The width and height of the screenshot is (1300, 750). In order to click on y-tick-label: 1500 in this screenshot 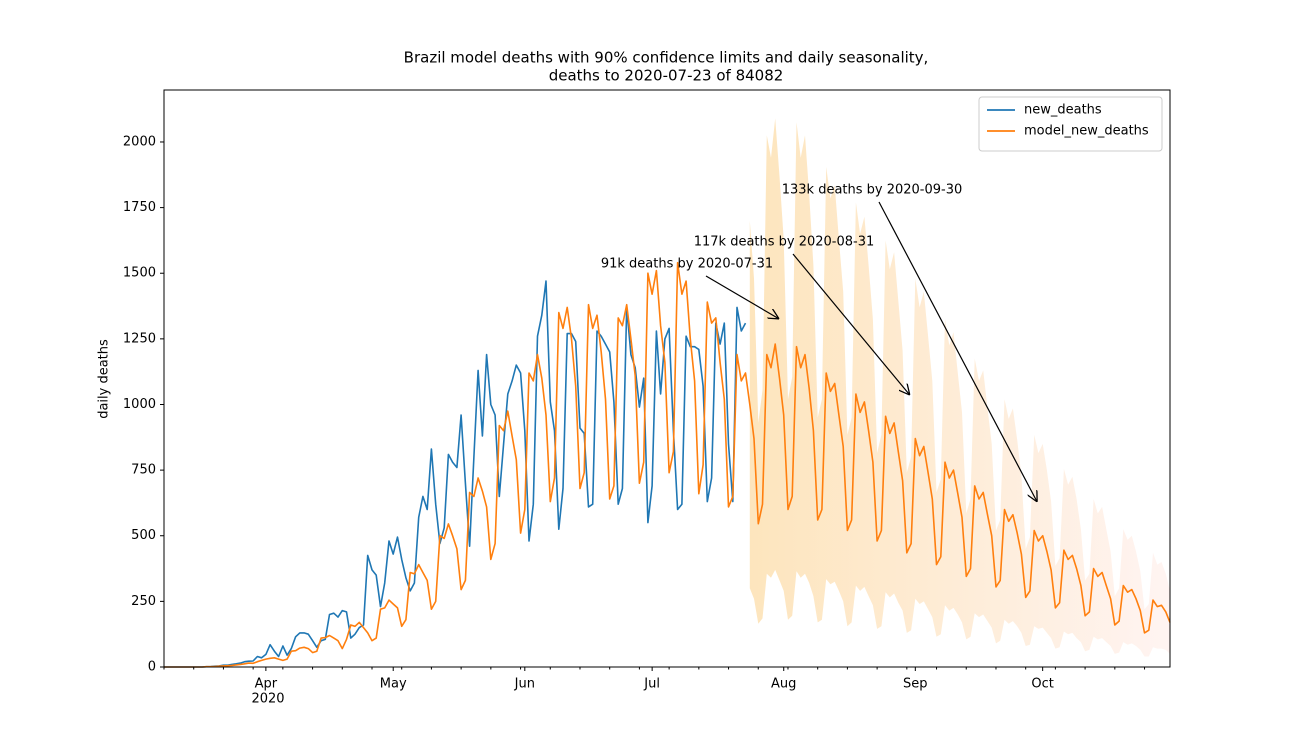, I will do `click(139, 273)`.